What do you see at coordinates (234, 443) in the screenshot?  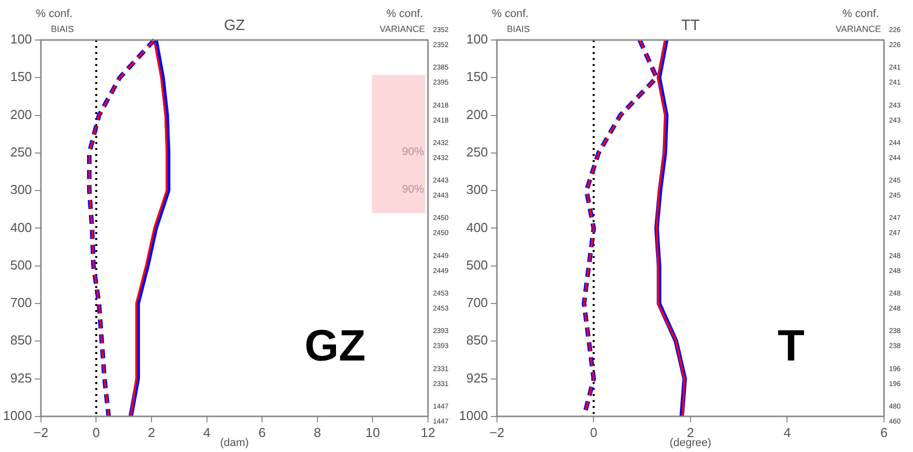 I see `x-axis-title: (dam)` at bounding box center [234, 443].